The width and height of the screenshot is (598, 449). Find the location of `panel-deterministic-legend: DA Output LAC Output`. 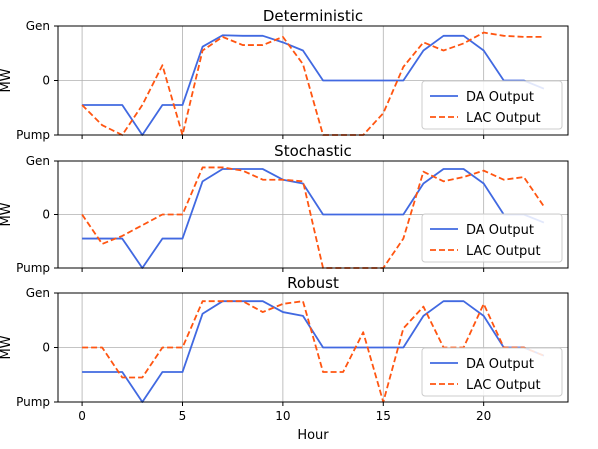

panel-deterministic-legend: DA Output LAC Output is located at coordinates (492, 105).